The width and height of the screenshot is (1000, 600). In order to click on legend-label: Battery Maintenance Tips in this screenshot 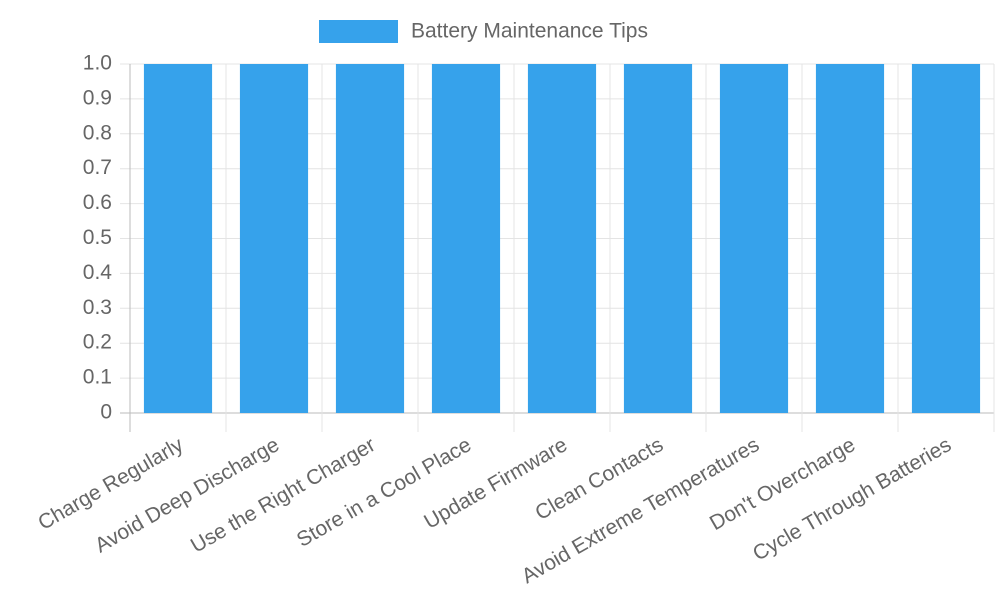, I will do `click(529, 31)`.